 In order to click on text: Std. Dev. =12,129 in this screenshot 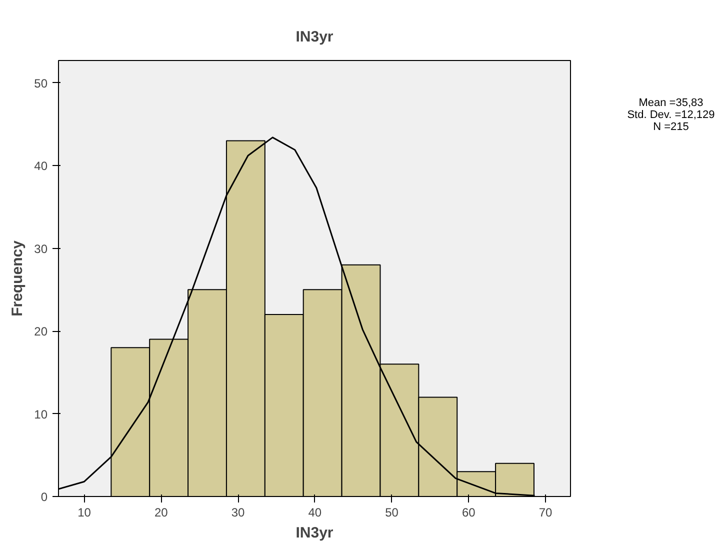, I will do `click(671, 115)`.